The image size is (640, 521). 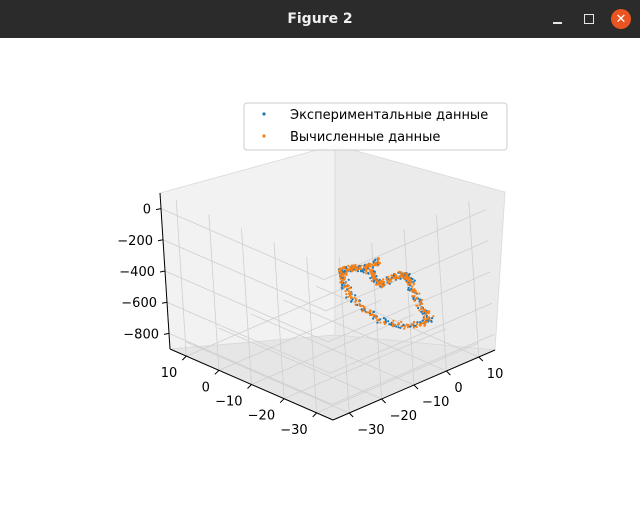 I want to click on y-tick-label: −30, so click(x=370, y=430).